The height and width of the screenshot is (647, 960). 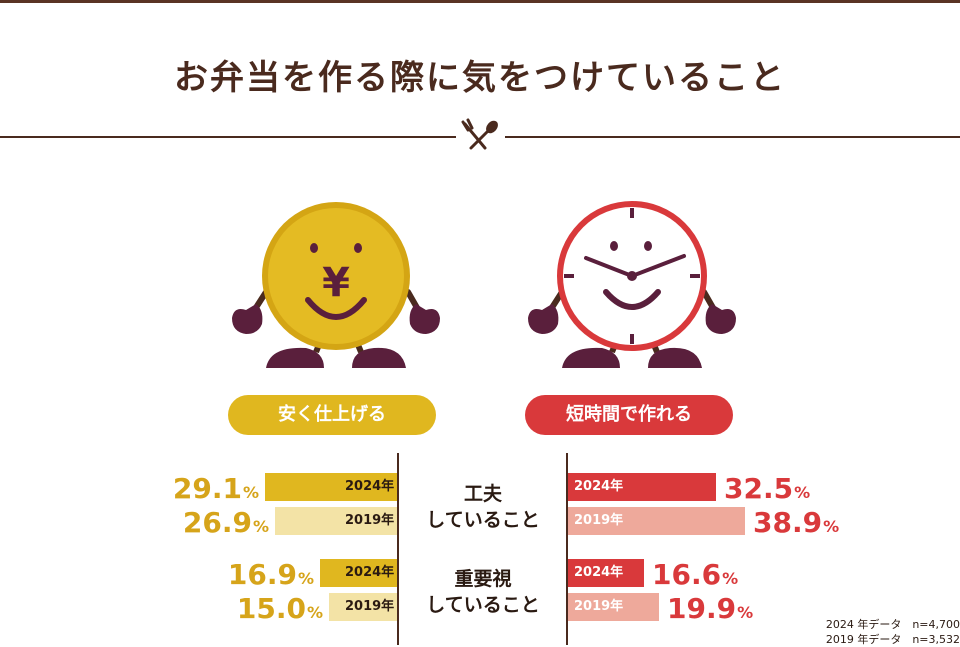 What do you see at coordinates (332, 415) in the screenshot?
I see `group-label-cheap: 安く仕上げる` at bounding box center [332, 415].